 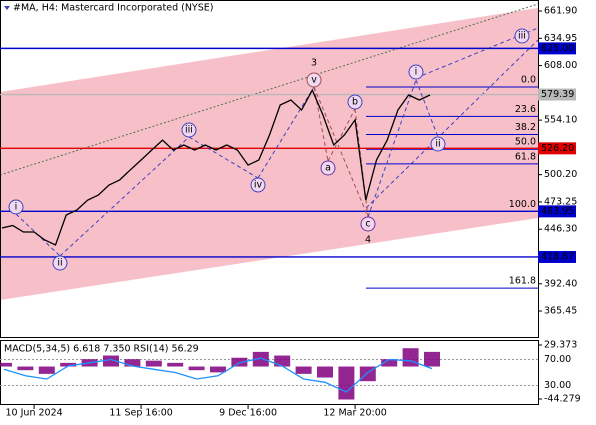 I want to click on x-tick-label: 9 Dec 16:00, so click(x=248, y=413).